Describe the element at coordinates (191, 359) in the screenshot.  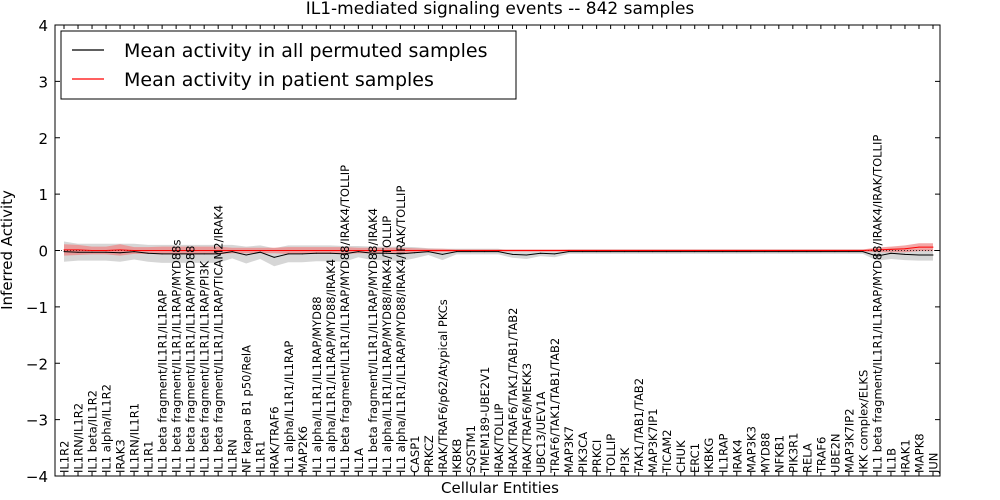
I see `x-tick-label: IL1 beta fragment/IL1R1/IL1RAP/MYD88` at that location.